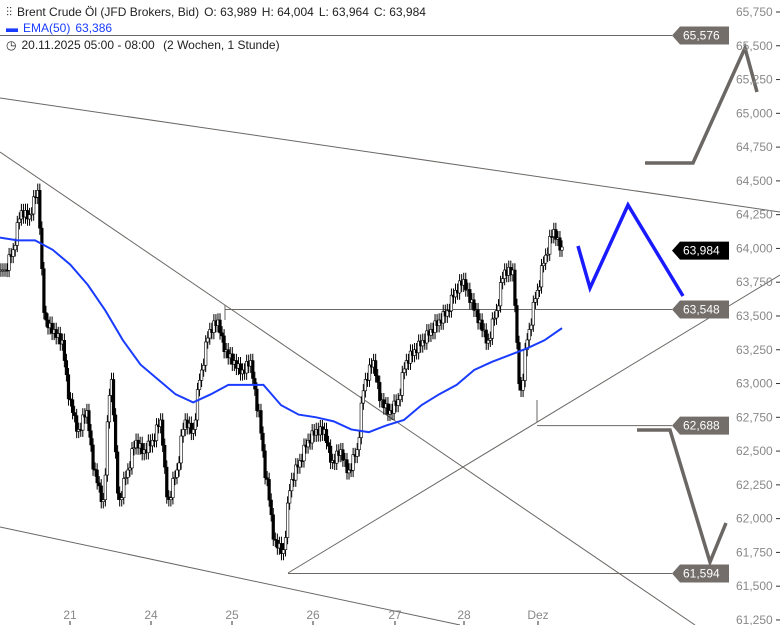 This screenshot has height=625, width=780. Describe the element at coordinates (754, 215) in the screenshot. I see `y-tick-label: 64,250` at that location.